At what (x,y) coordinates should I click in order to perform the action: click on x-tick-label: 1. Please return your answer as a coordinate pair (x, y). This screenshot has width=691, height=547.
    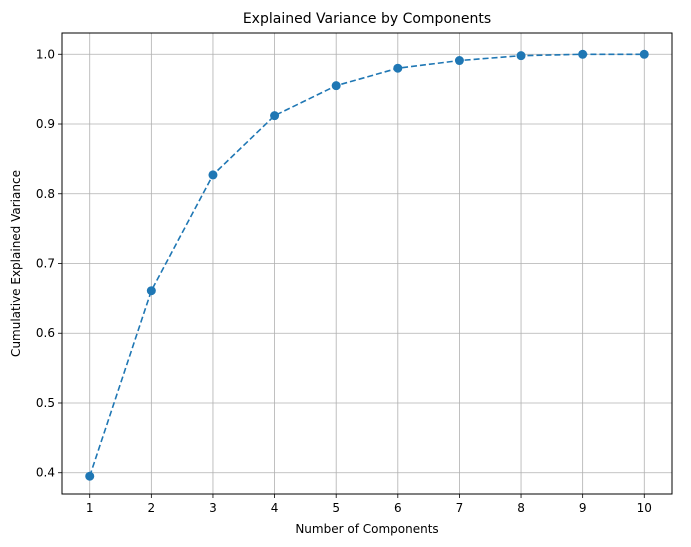
    Looking at the image, I should click on (90, 508).